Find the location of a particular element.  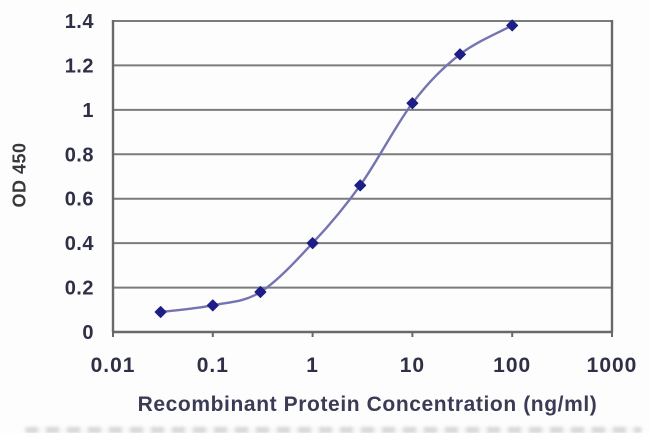

data-point-0.1 is located at coordinates (212, 305).